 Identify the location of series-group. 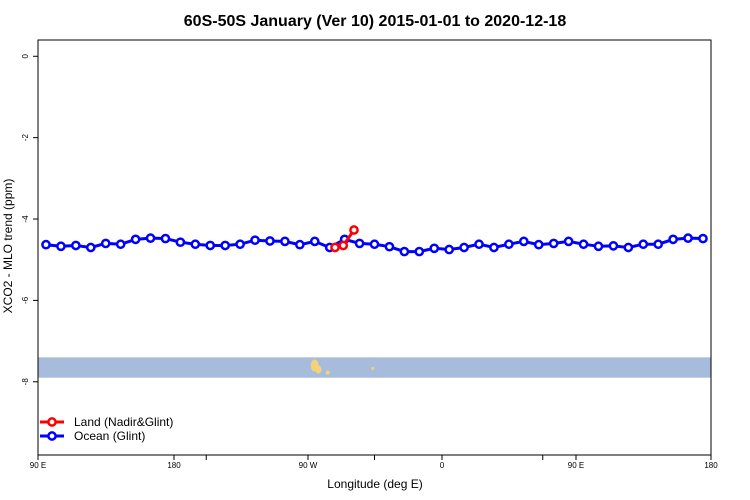
(374, 241).